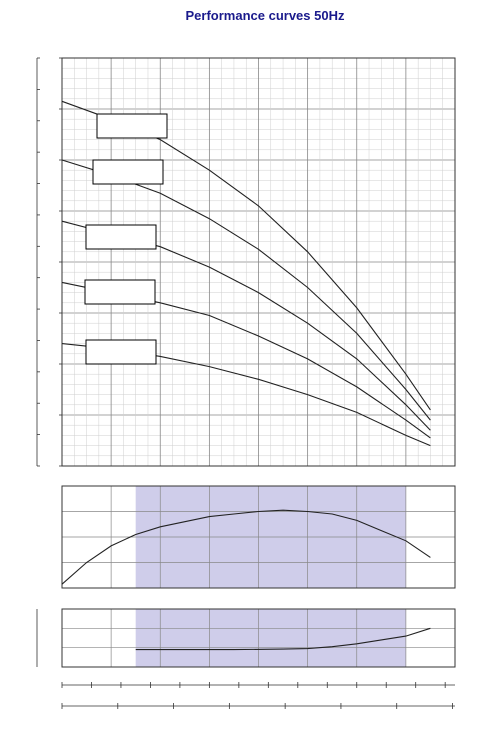  I want to click on efficiency-plot-frame, so click(258, 537).